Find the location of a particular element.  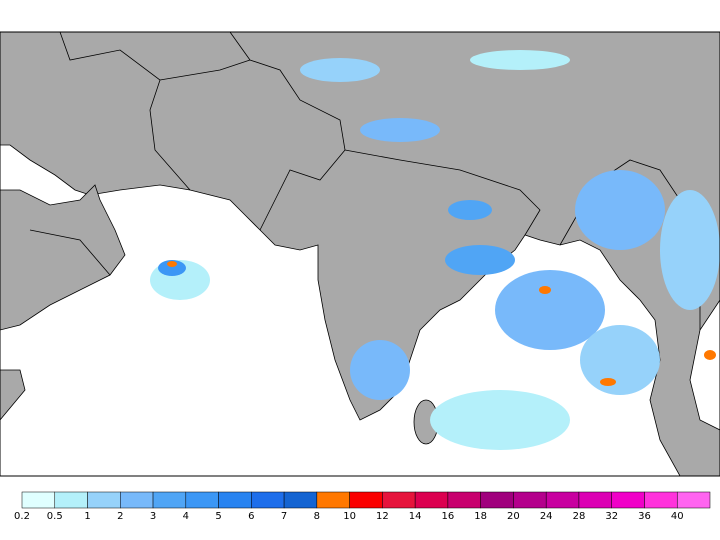

colorbar-label: 28 is located at coordinates (579, 516).